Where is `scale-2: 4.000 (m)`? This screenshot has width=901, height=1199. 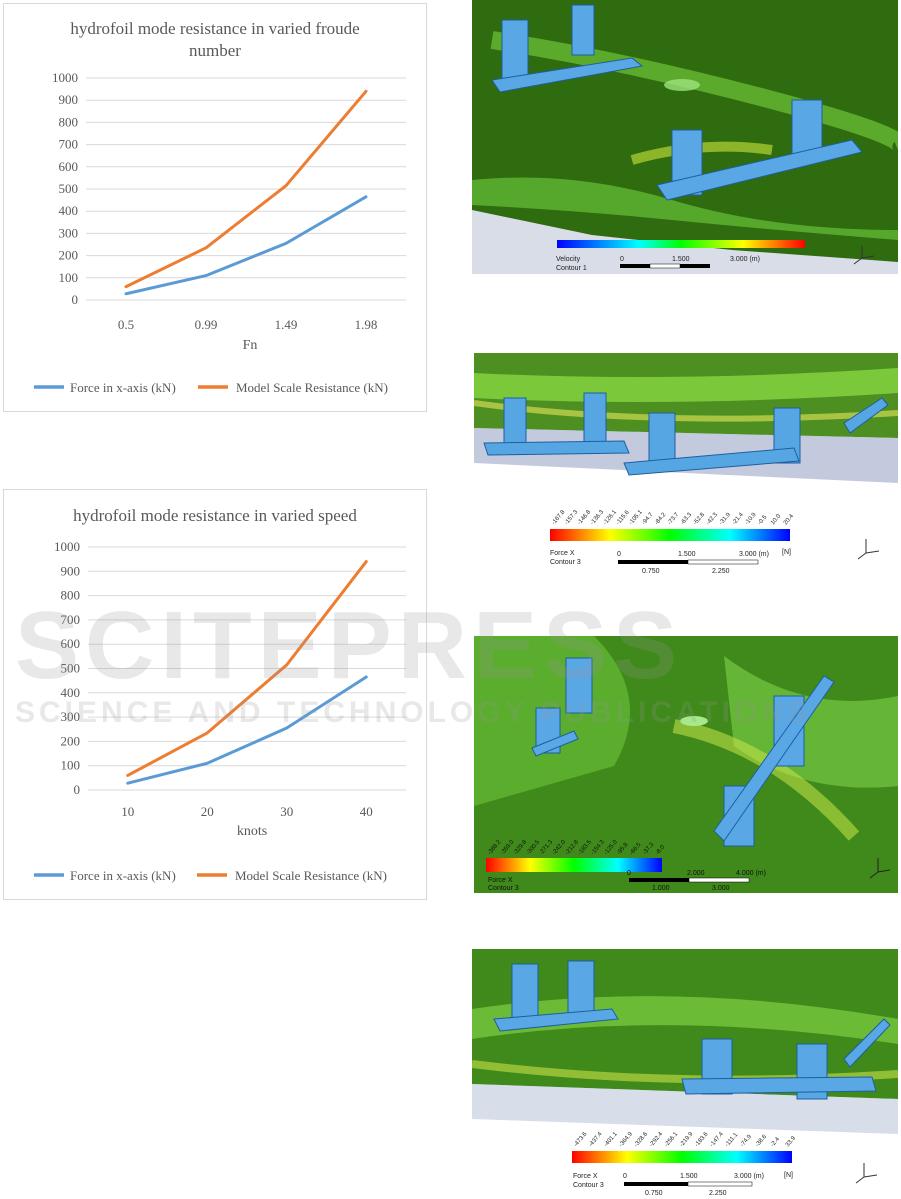 scale-2: 4.000 (m) is located at coordinates (751, 873).